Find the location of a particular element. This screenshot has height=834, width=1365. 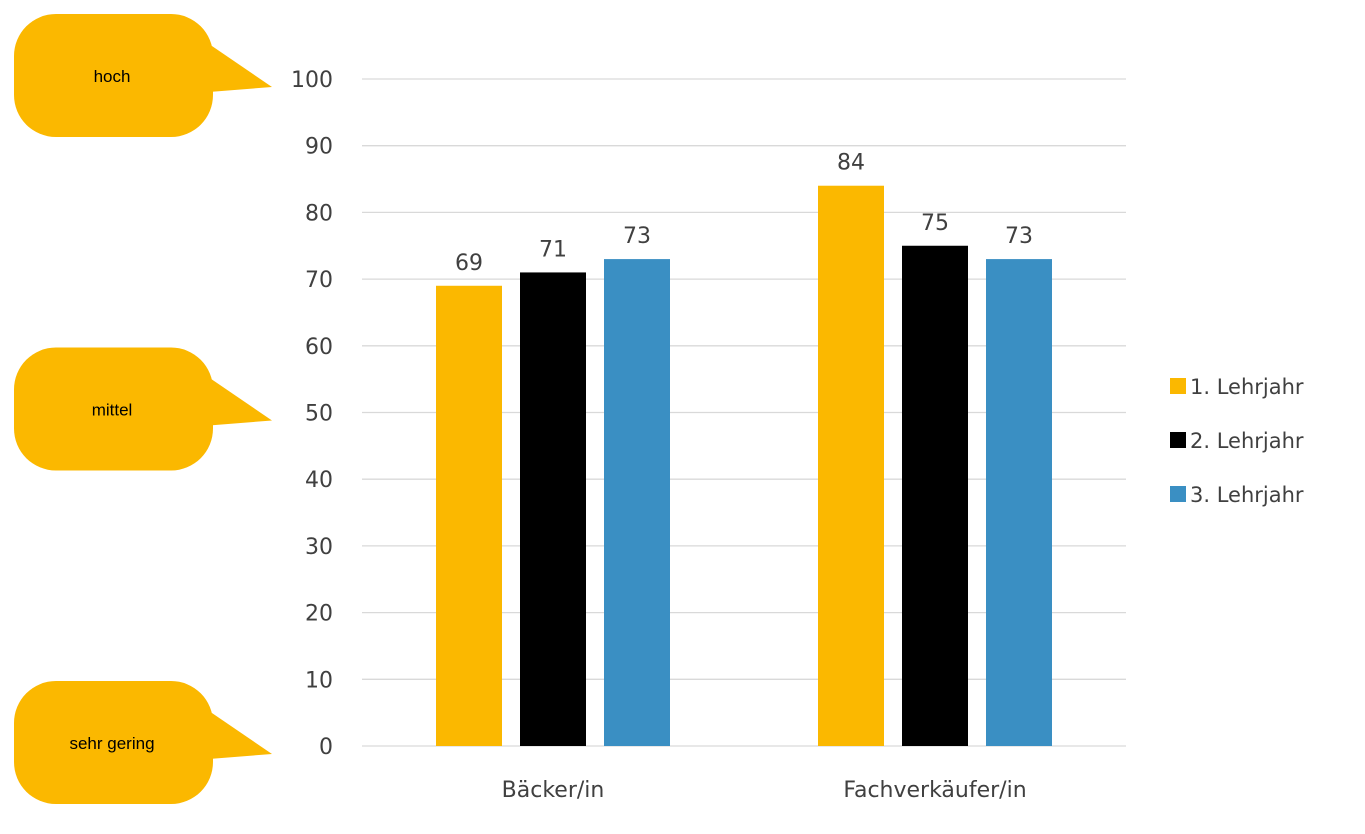

y-tick-label-60: 60 is located at coordinates (319, 347).